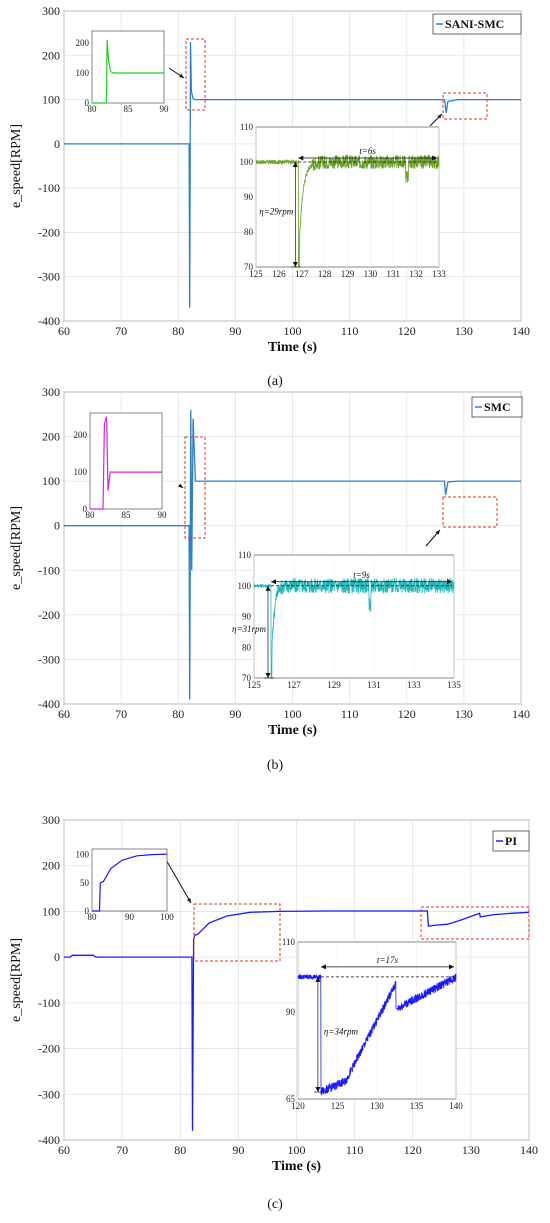 This screenshot has width=550, height=1223. What do you see at coordinates (81, 435) in the screenshot?
I see `inset-y-tick: 200` at bounding box center [81, 435].